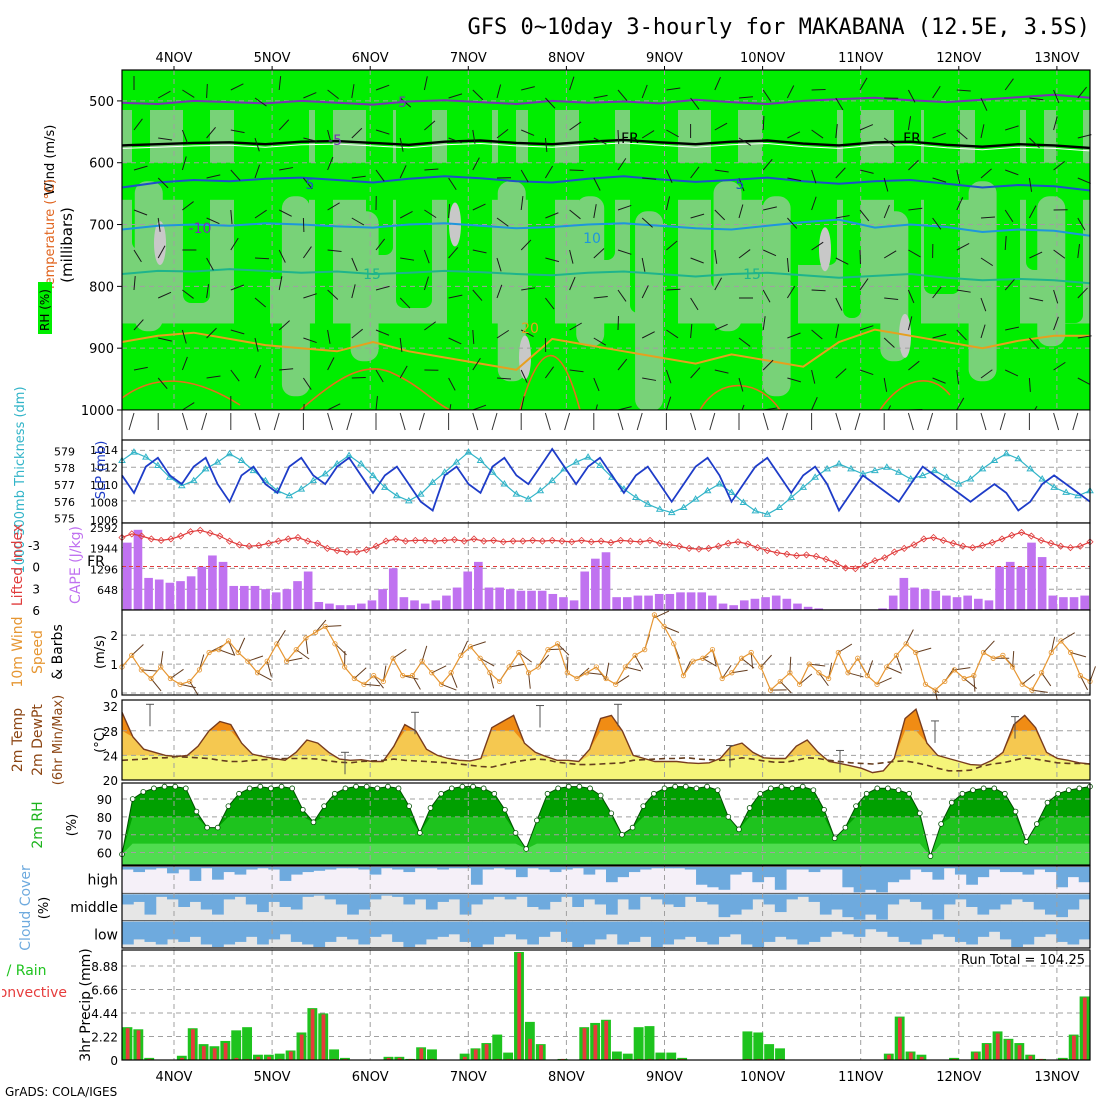  What do you see at coordinates (94, 908) in the screenshot?
I see `cloud-level-label: middle` at bounding box center [94, 908].